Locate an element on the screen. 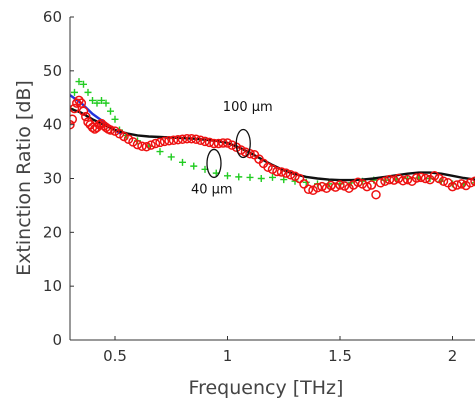  y-tick-label: 0 is located at coordinates (57, 340).